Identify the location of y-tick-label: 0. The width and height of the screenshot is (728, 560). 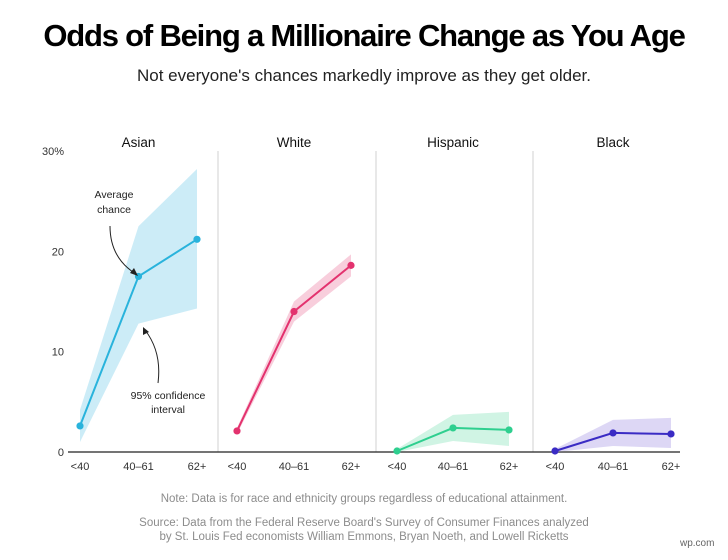
(61, 453).